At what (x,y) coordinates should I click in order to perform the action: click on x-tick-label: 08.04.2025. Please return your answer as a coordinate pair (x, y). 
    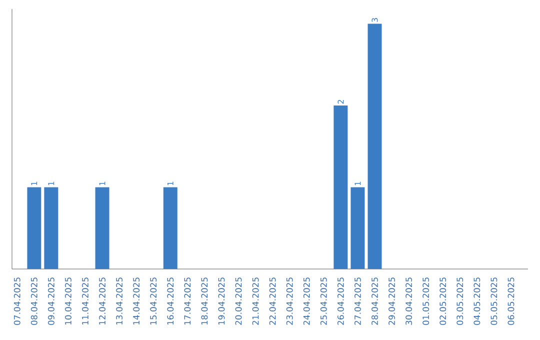
    Looking at the image, I should click on (34, 301).